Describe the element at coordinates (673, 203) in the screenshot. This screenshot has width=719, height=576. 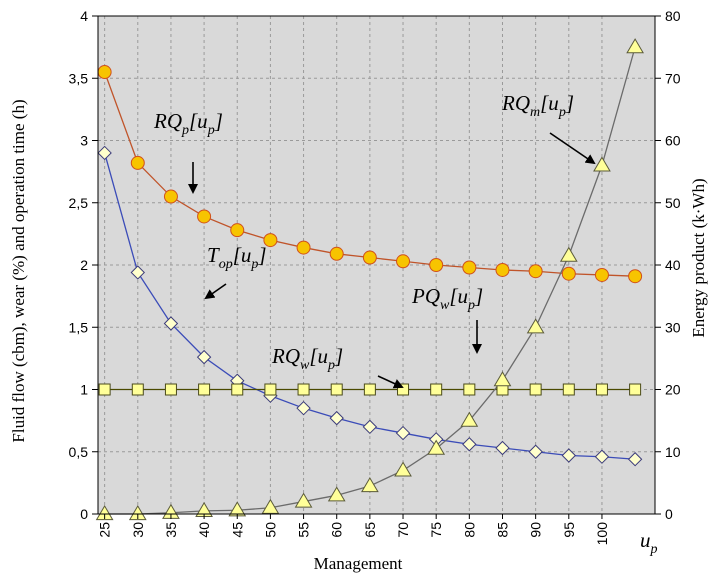
I see `y-right-tick-label: 50` at that location.